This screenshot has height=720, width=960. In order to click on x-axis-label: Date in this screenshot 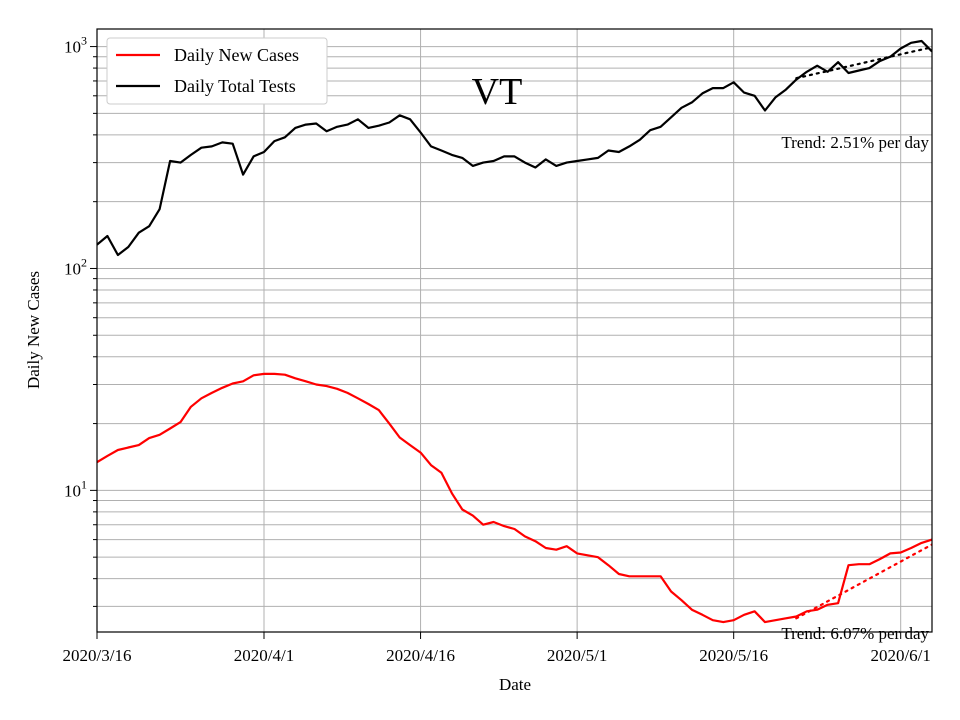, I will do `click(515, 684)`.